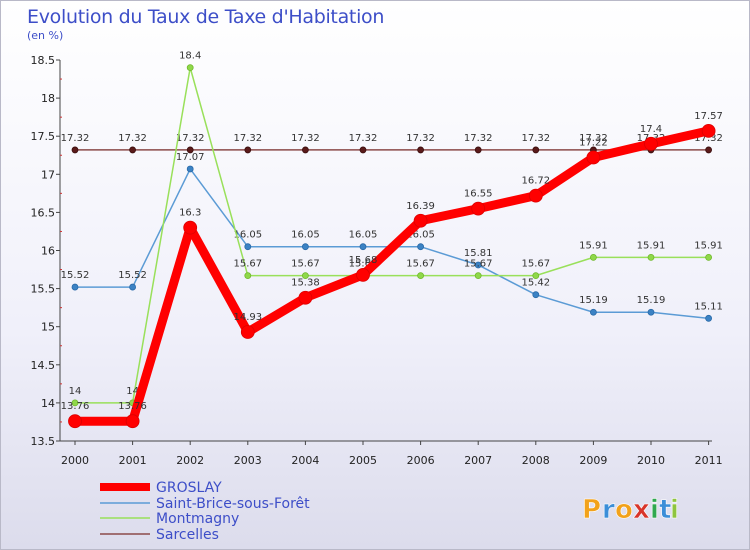 Image resolution: width=750 pixels, height=550 pixels. What do you see at coordinates (189, 488) in the screenshot?
I see `legend-label: GROSLAY` at bounding box center [189, 488].